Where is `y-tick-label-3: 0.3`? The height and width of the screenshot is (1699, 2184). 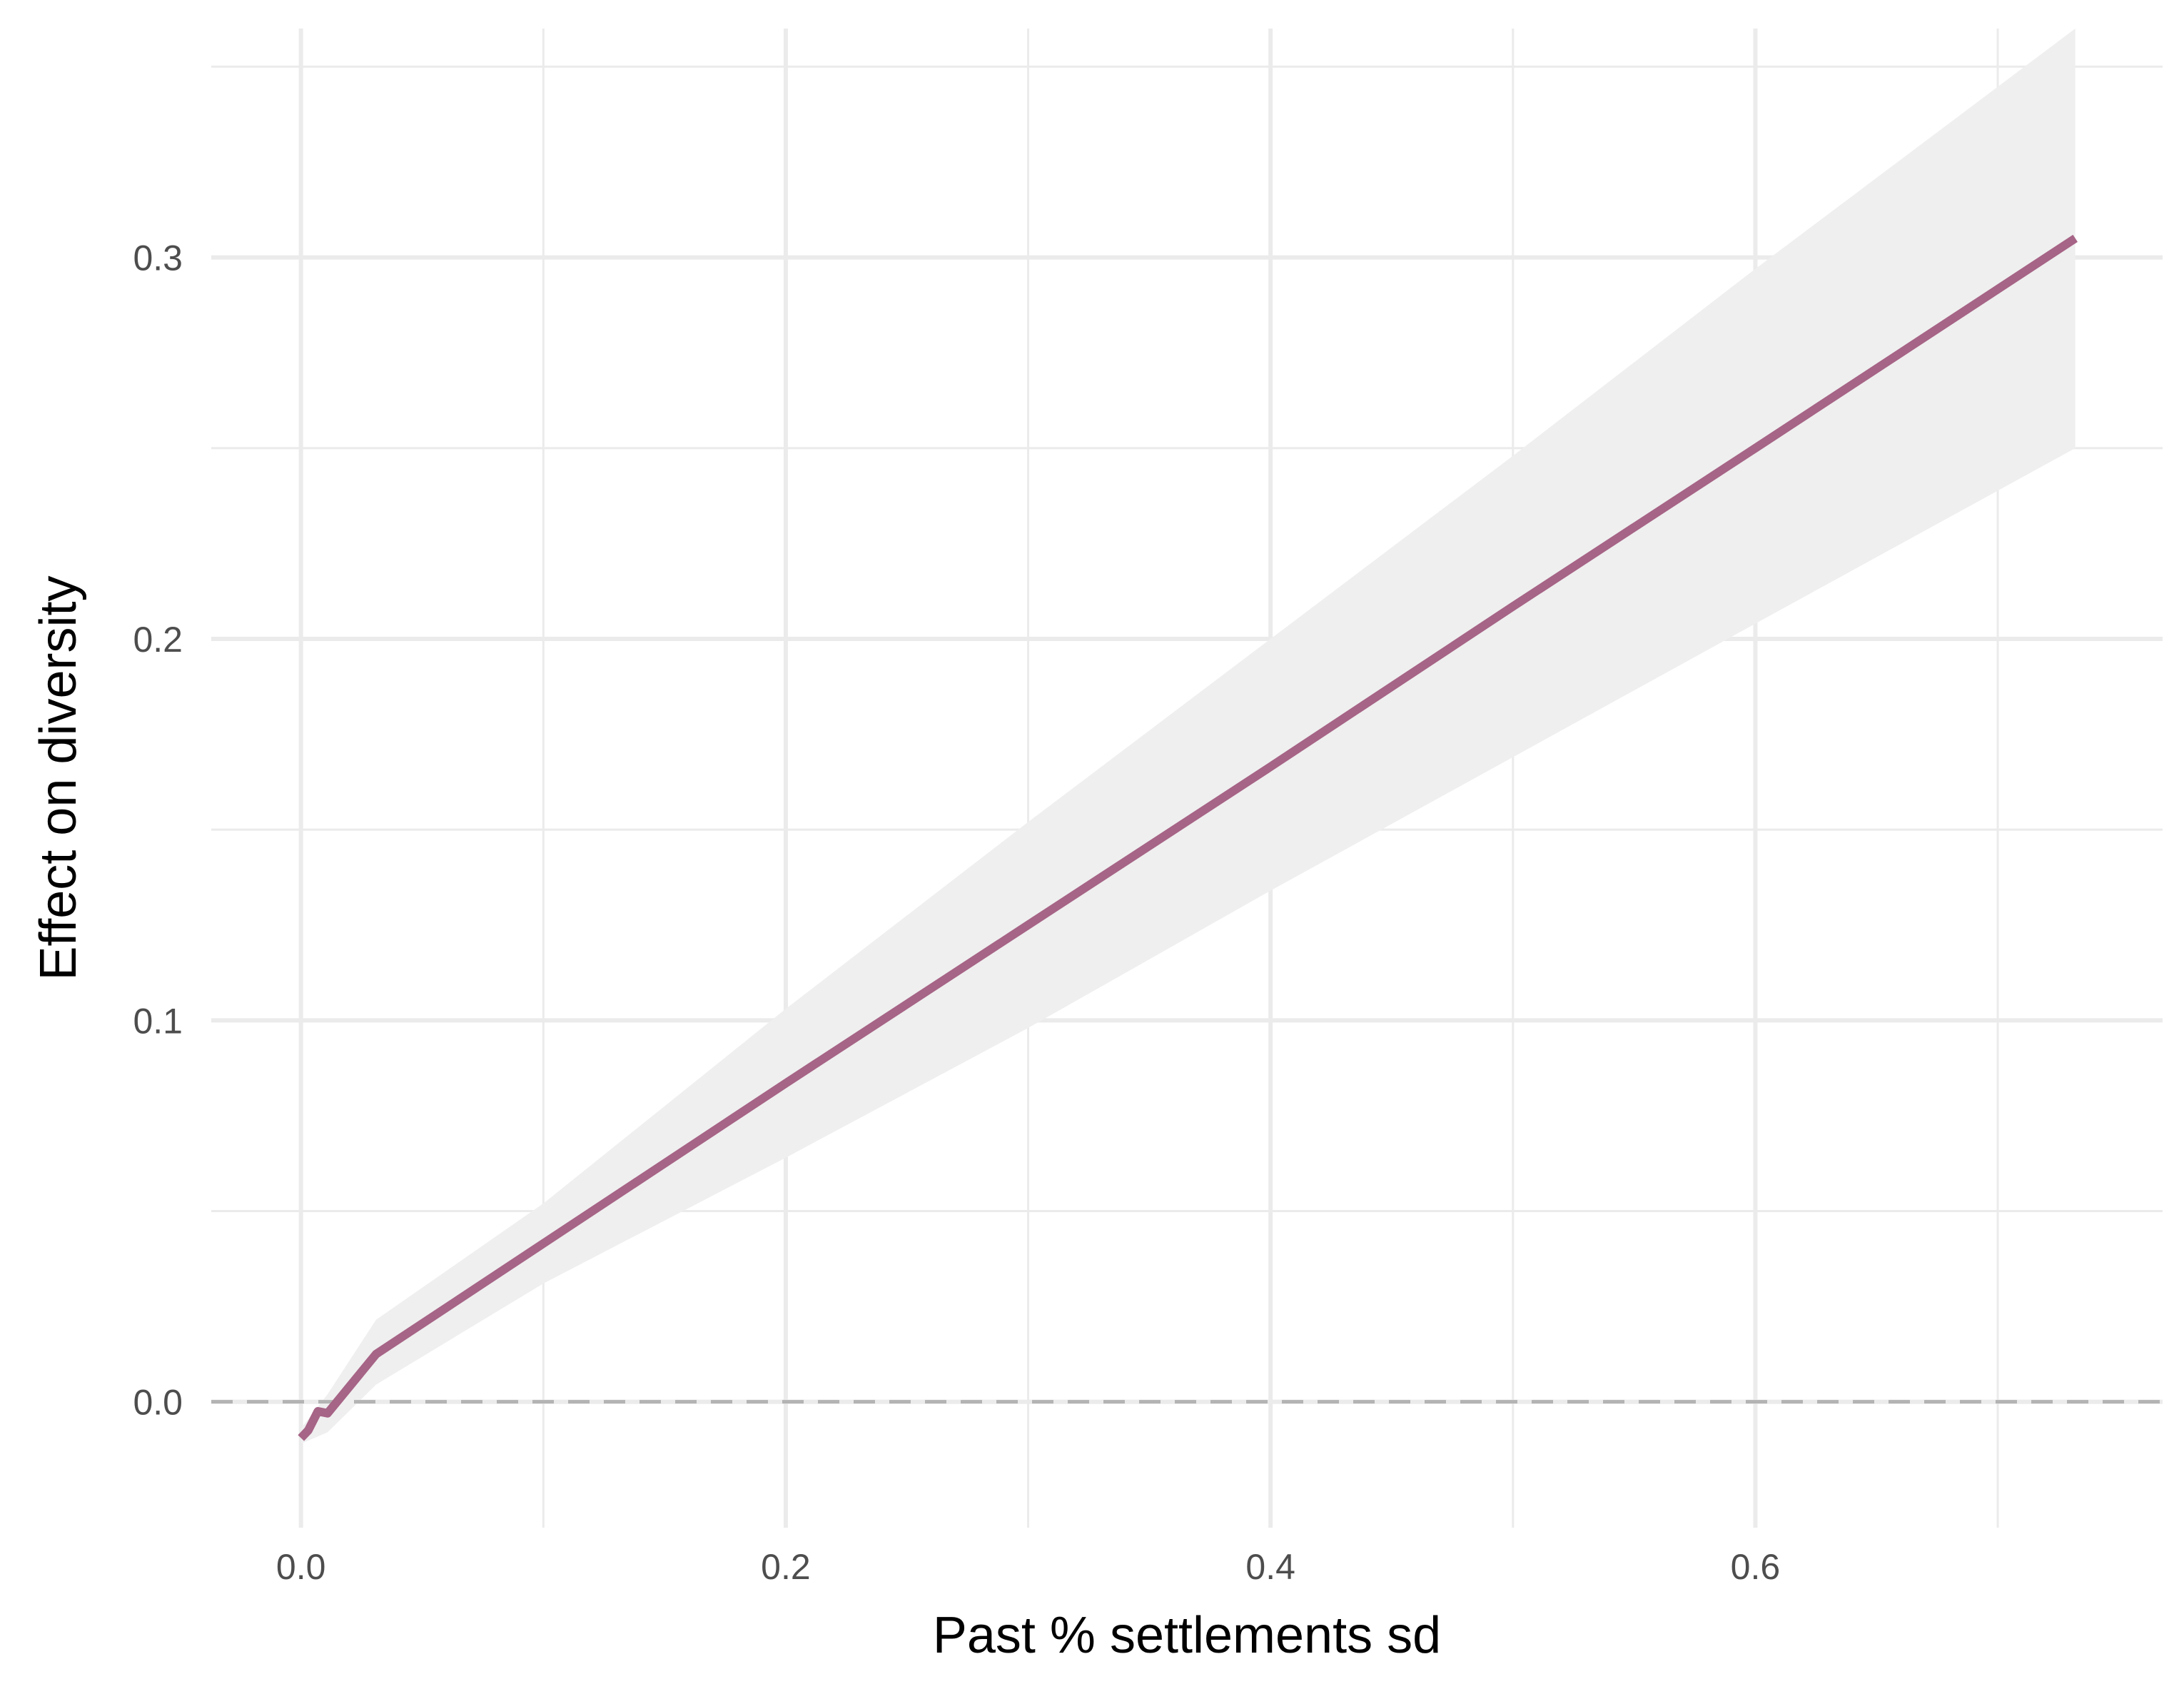
y-tick-label-3: 0.3 is located at coordinates (158, 258).